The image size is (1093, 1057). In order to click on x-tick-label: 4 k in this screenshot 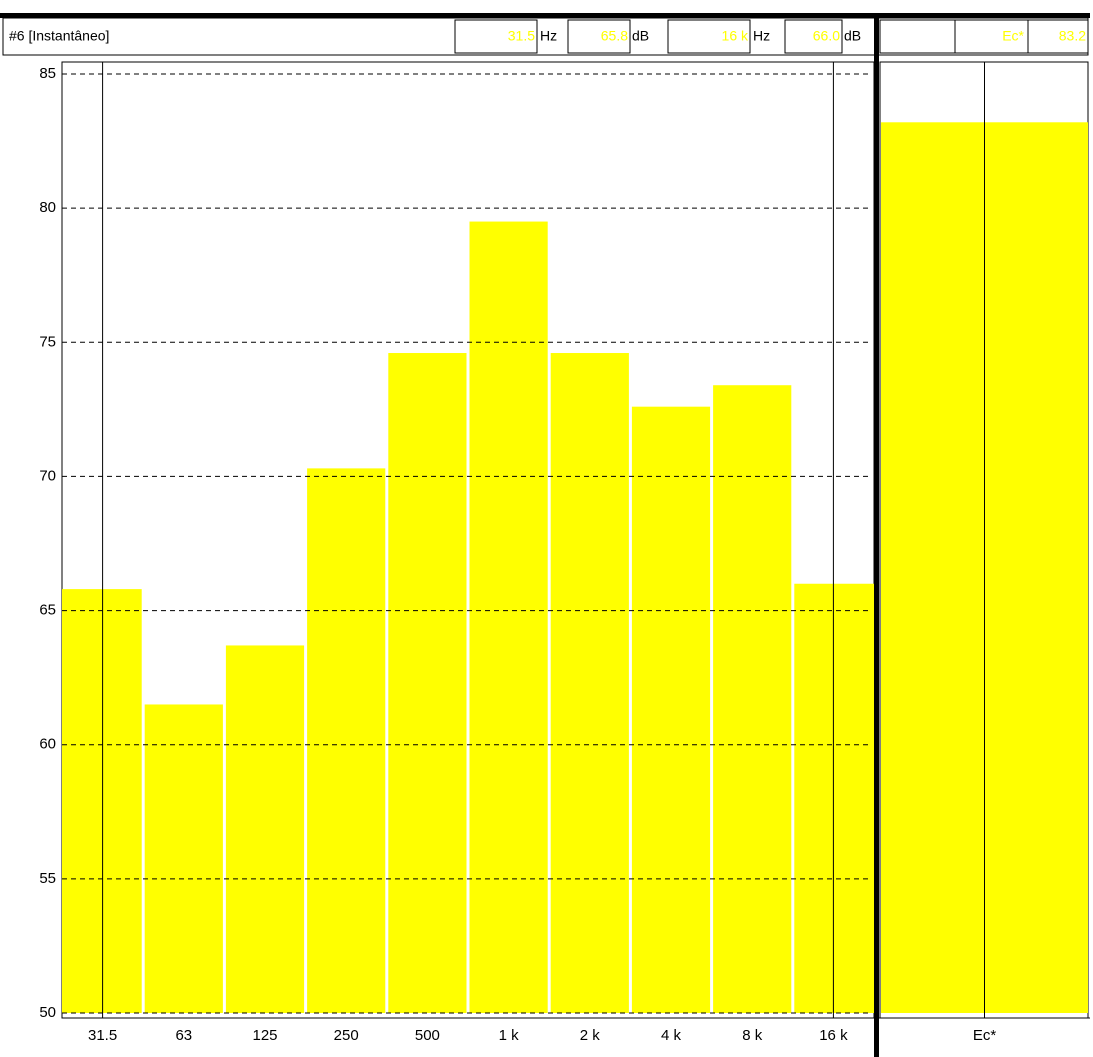, I will do `click(671, 1035)`.